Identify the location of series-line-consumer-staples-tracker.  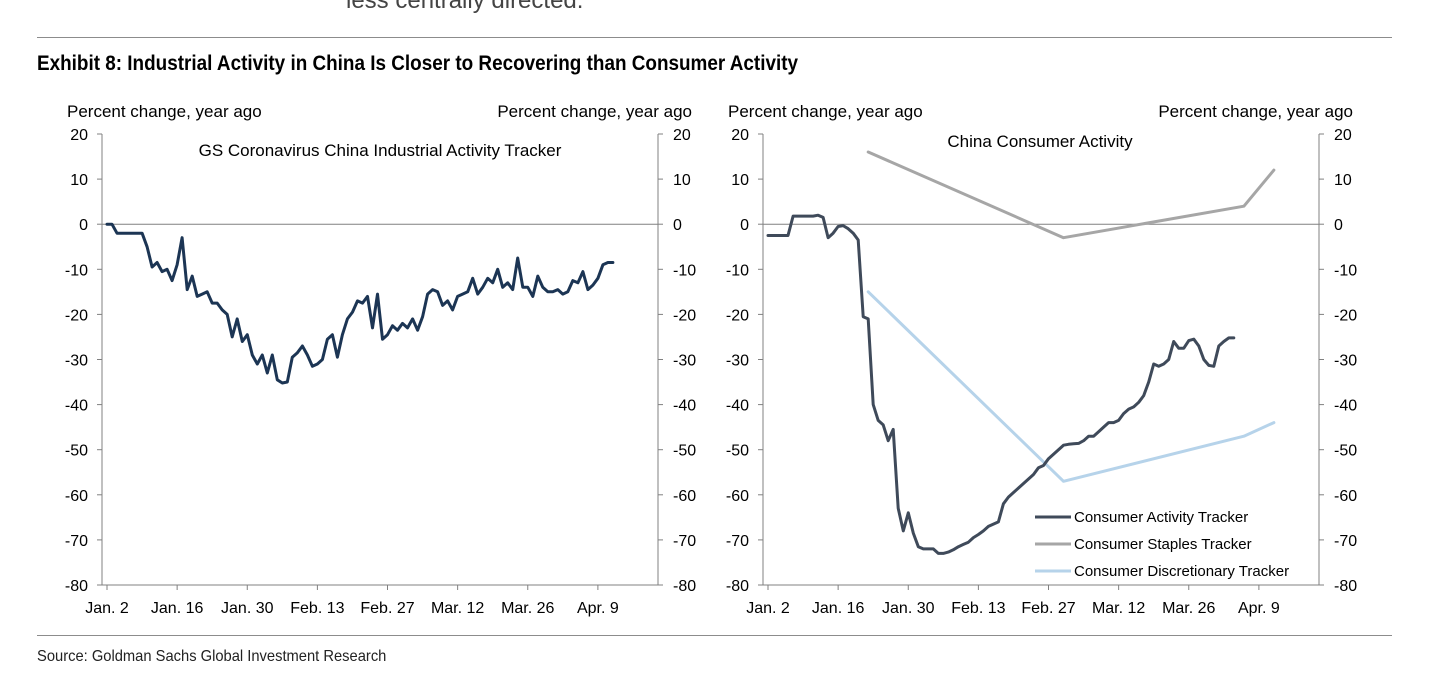
(1071, 195).